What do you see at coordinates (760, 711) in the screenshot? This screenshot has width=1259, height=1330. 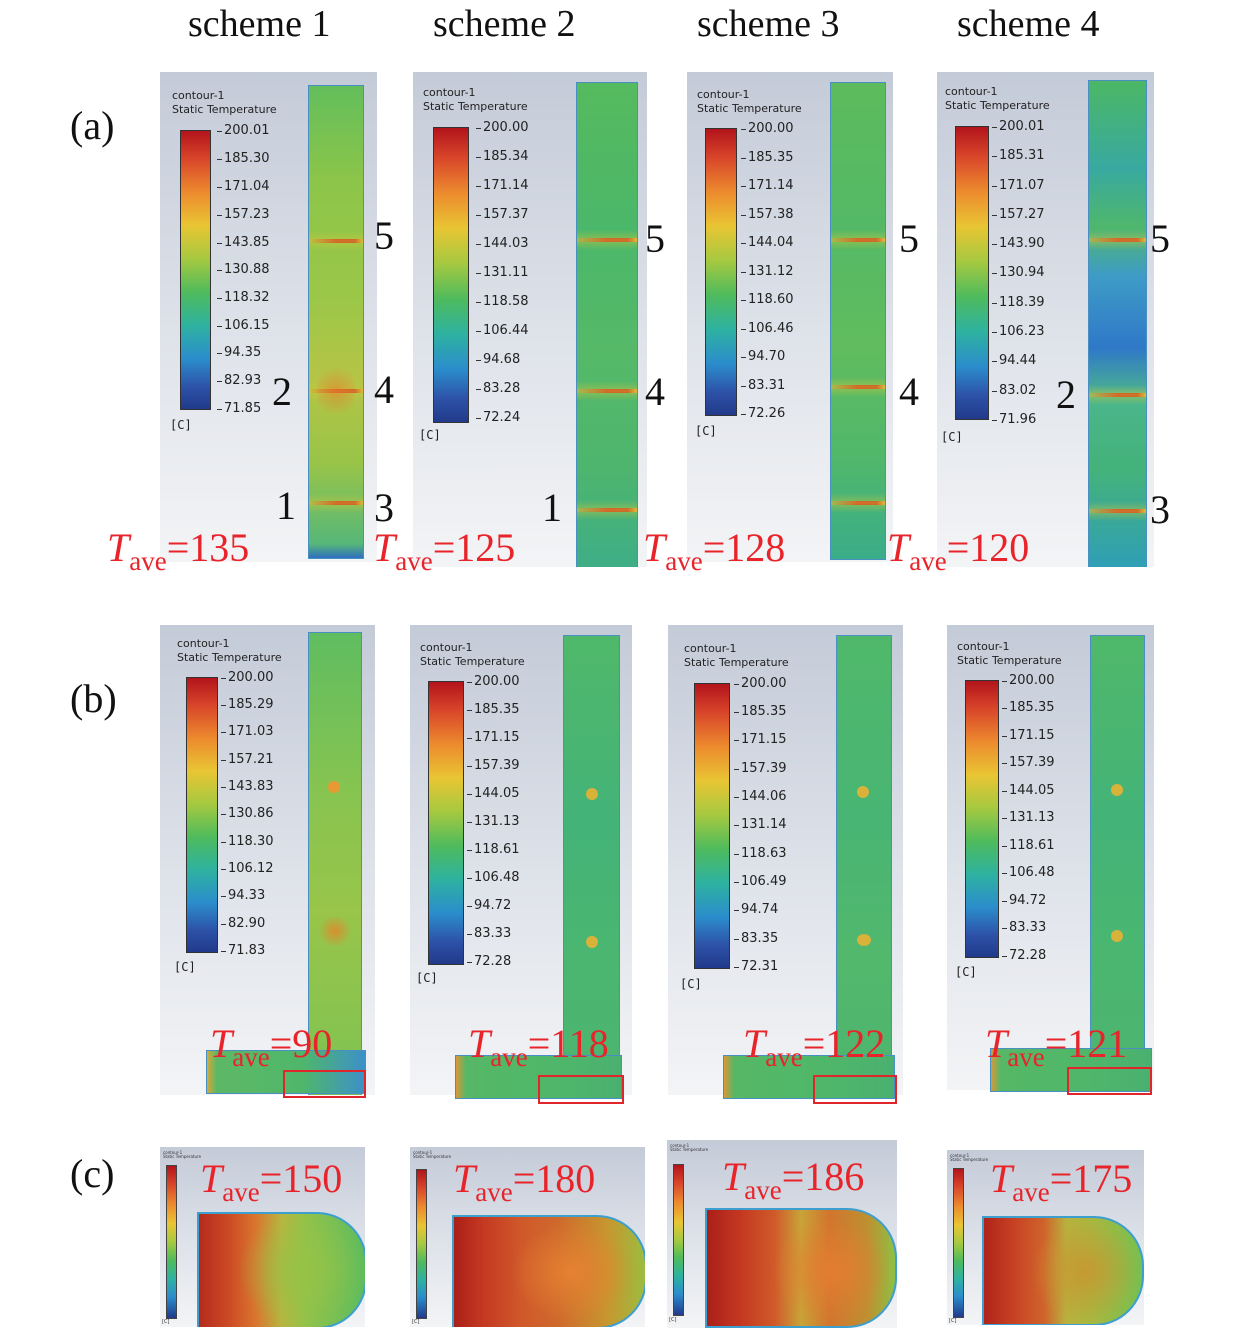 I see `colorbar-tick: 185.35` at bounding box center [760, 711].